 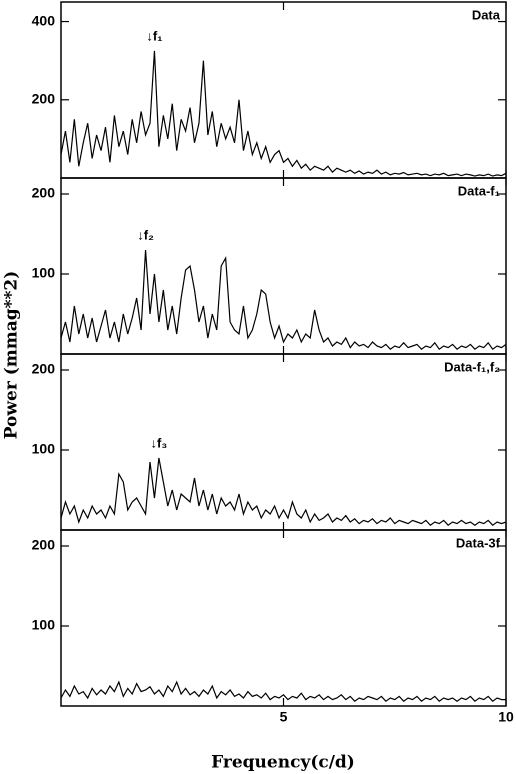 What do you see at coordinates (486, 14) in the screenshot?
I see `panel-label: Data` at bounding box center [486, 14].